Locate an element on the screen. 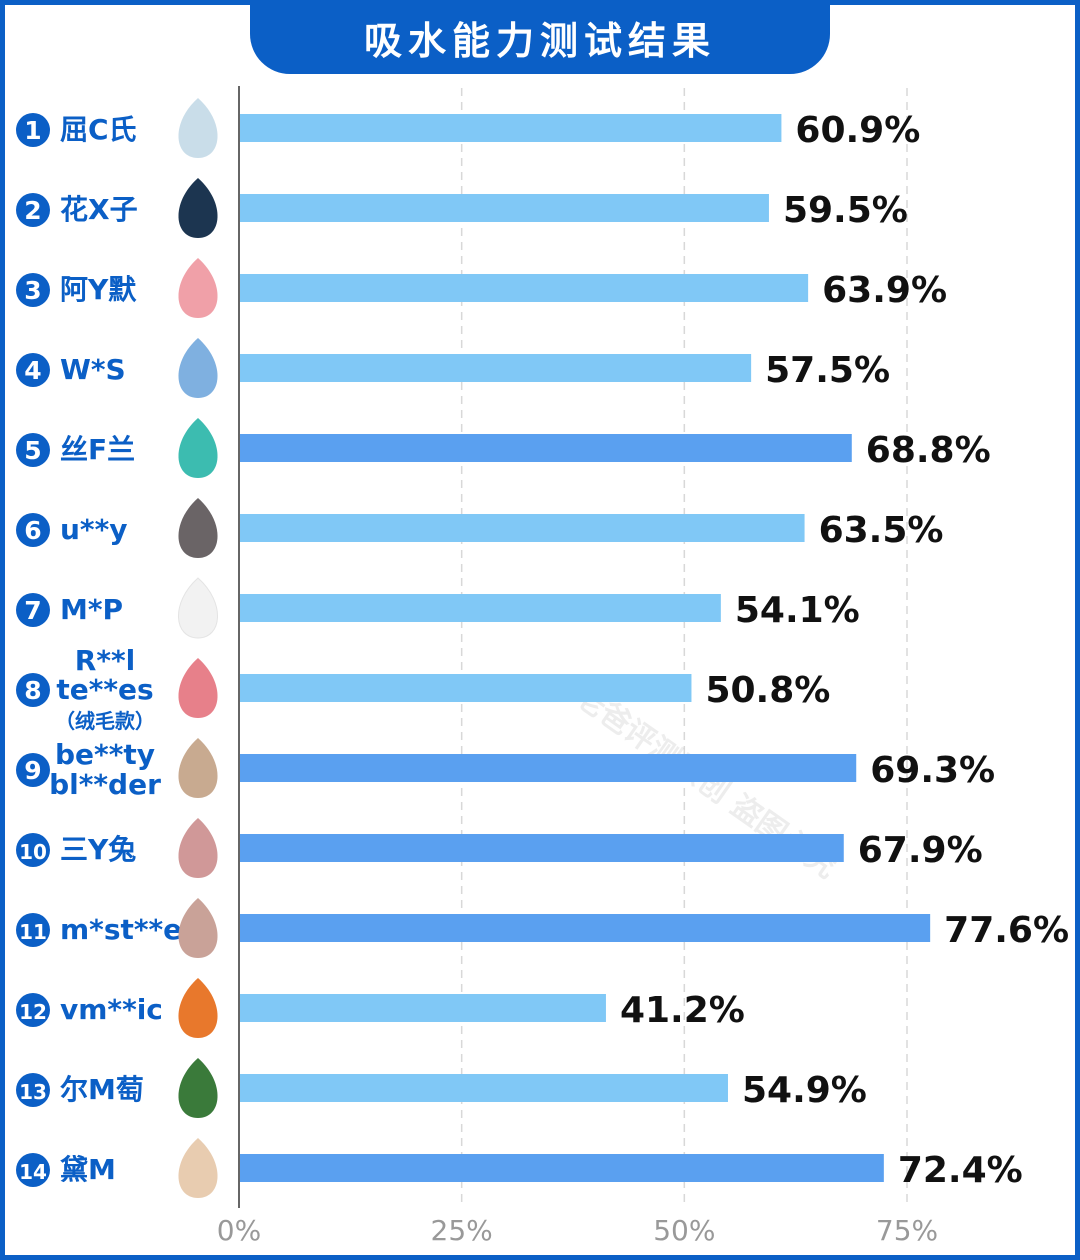  rank-number: 5 is located at coordinates (32, 450).